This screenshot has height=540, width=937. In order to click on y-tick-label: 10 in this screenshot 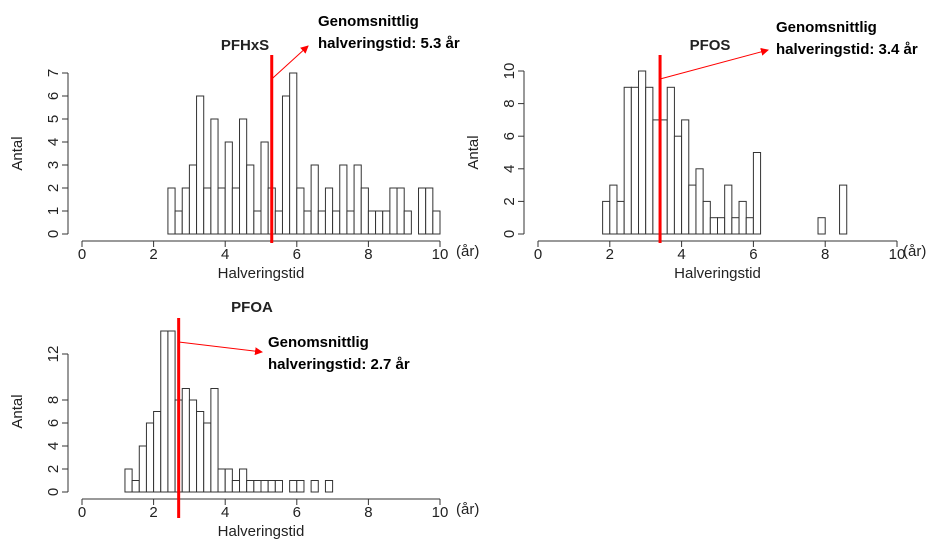, I will do `click(509, 71)`.